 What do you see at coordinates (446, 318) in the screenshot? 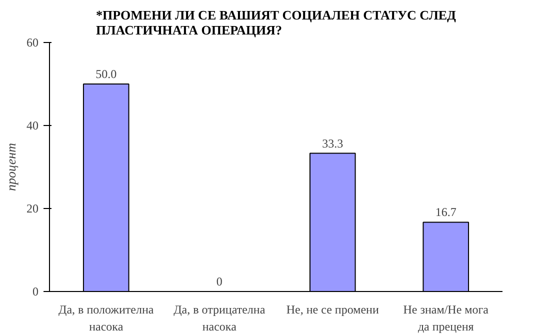
I see `x-tick-label: Не знам/Не мога да преценя` at bounding box center [446, 318].